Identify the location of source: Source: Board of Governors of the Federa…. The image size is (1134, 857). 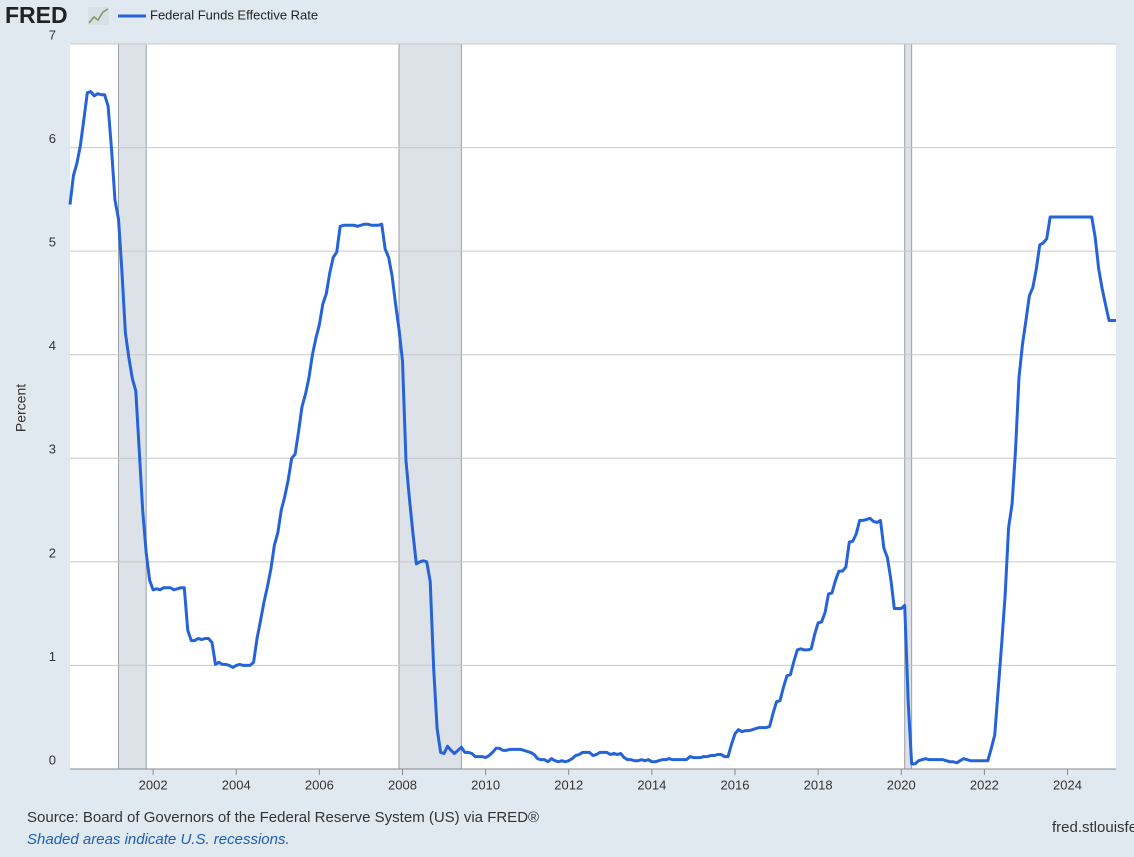
(283, 817).